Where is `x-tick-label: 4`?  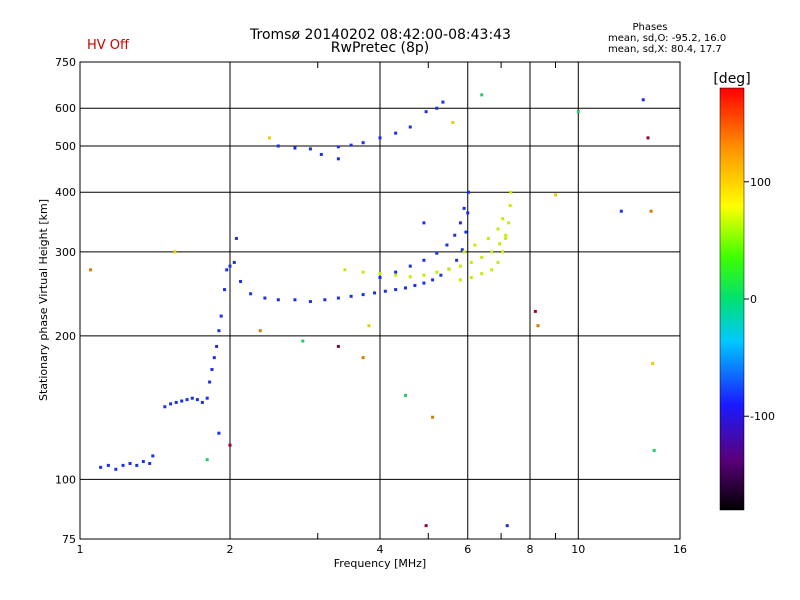 x-tick-label: 4 is located at coordinates (380, 549).